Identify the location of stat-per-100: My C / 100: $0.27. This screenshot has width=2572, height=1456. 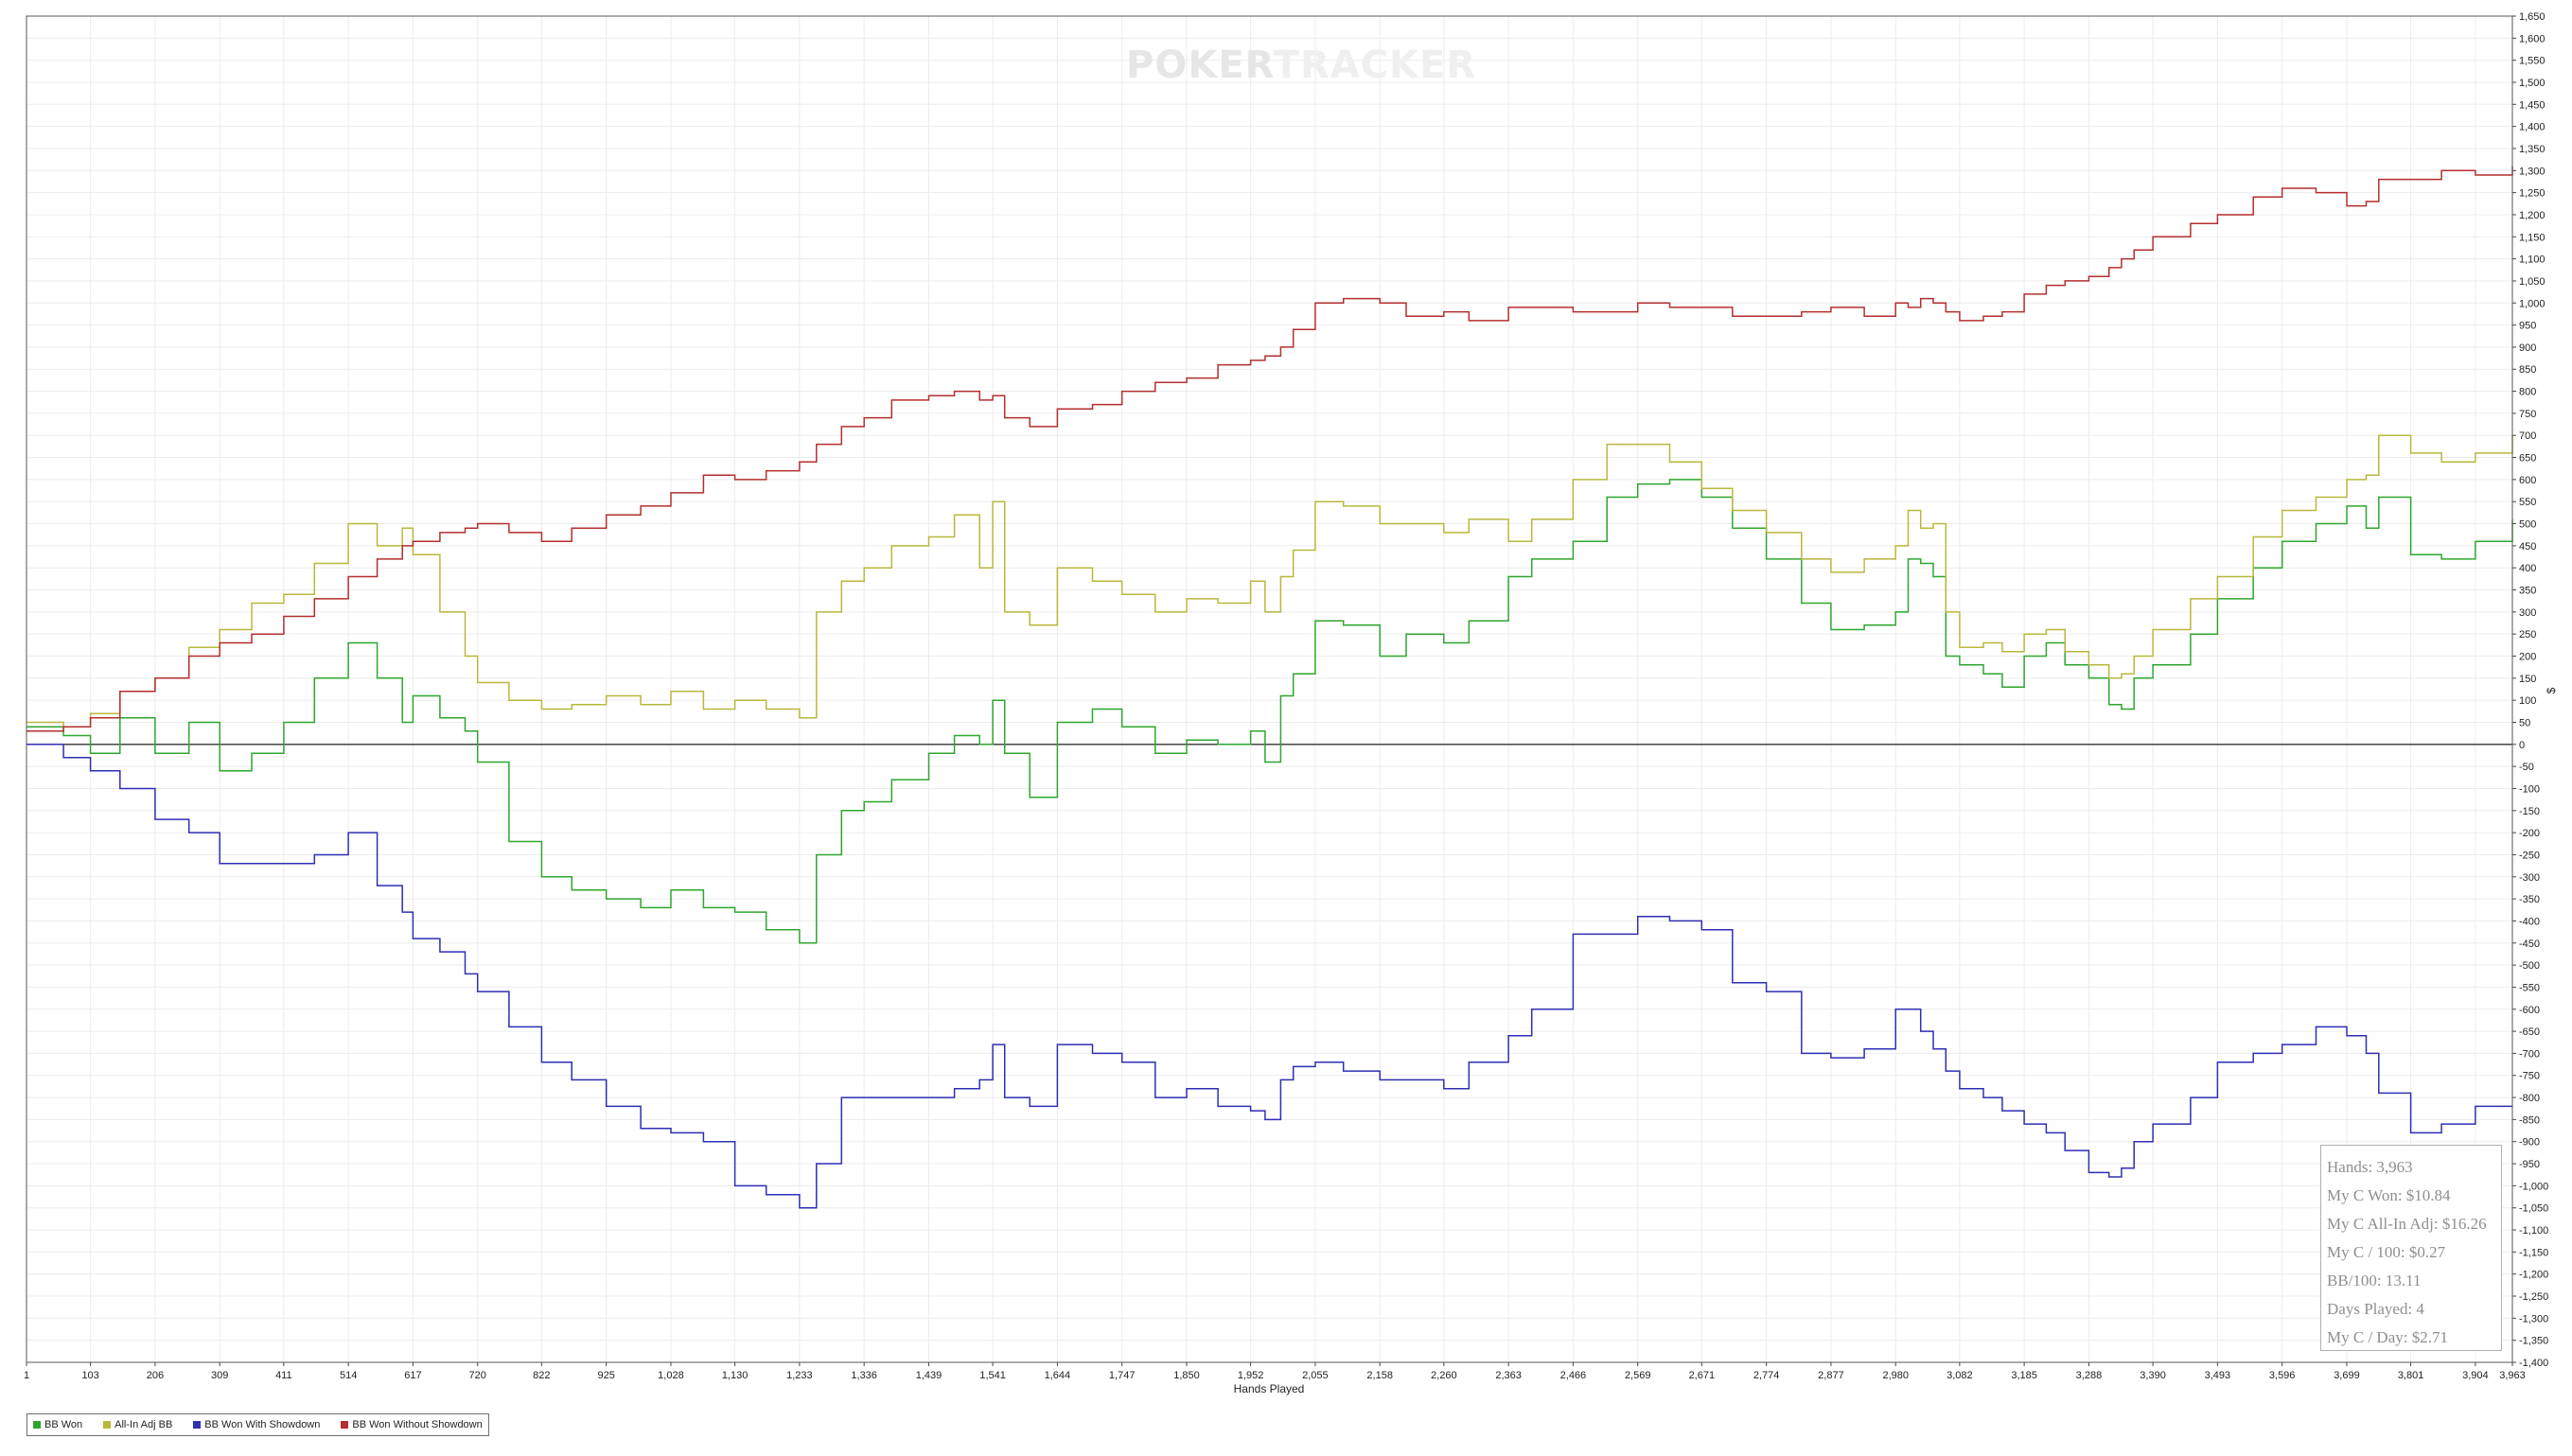
(2386, 1252).